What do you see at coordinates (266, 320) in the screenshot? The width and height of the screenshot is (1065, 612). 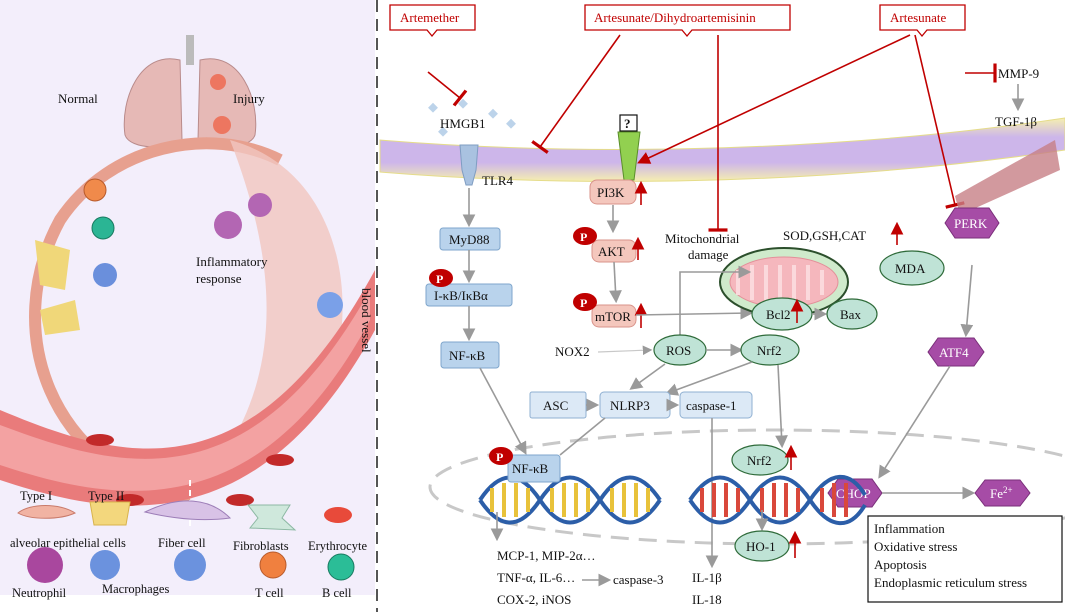 I see `injured-wall` at bounding box center [266, 320].